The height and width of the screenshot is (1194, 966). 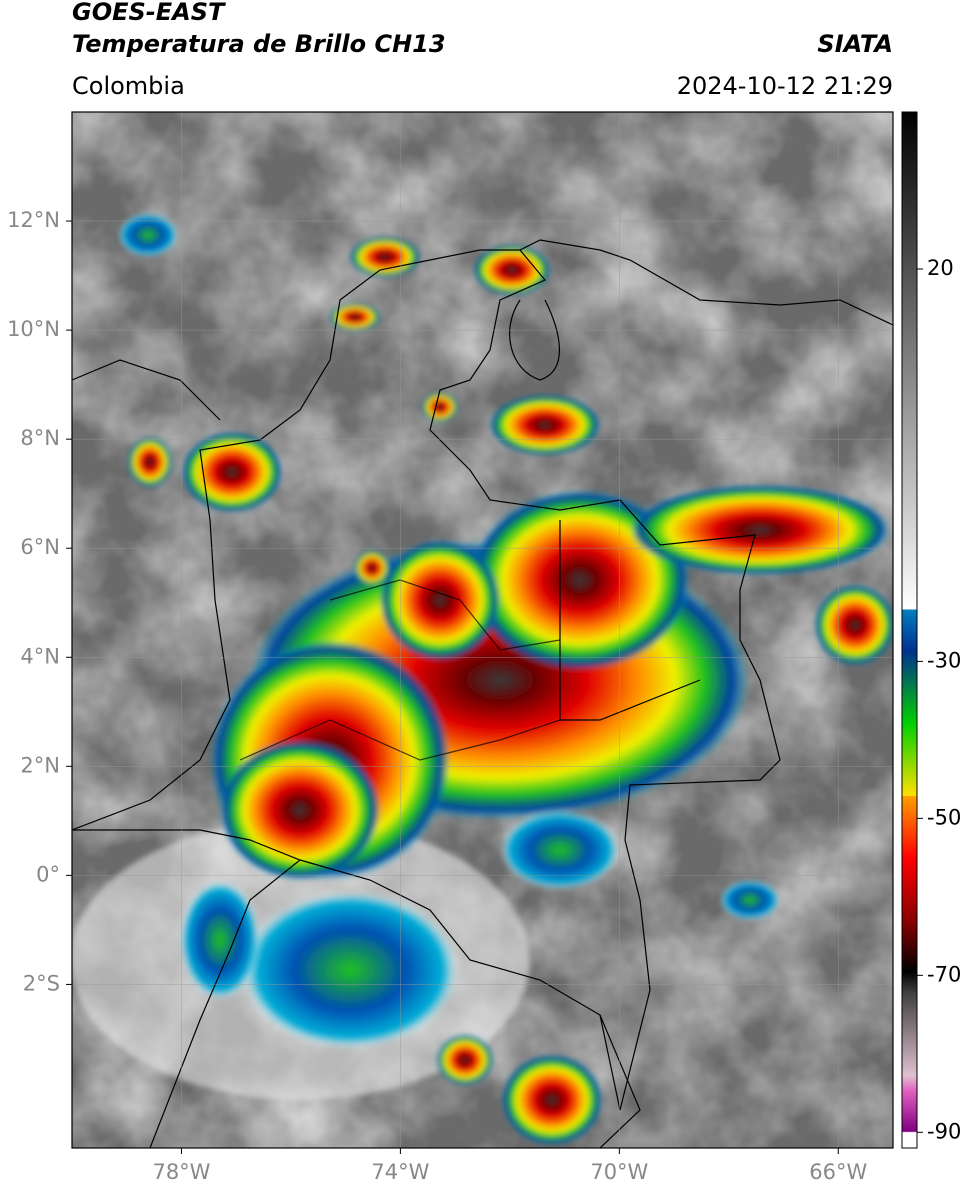 I want to click on colorbar-tick-label: 20, so click(x=940, y=268).